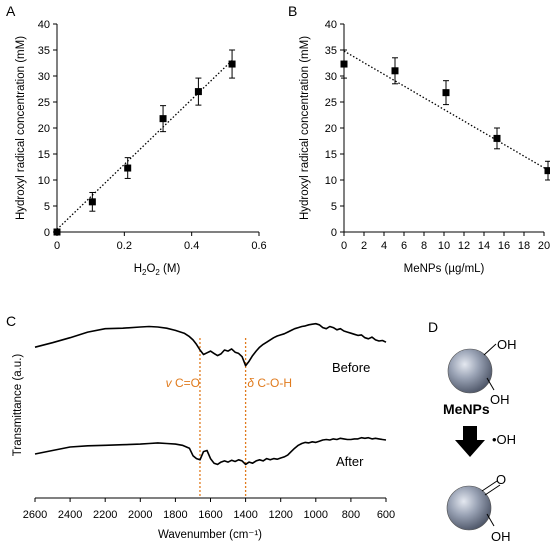 Image resolution: width=550 pixels, height=549 pixels. I want to click on panel-a-xlabel-unit: (M), so click(170, 269).